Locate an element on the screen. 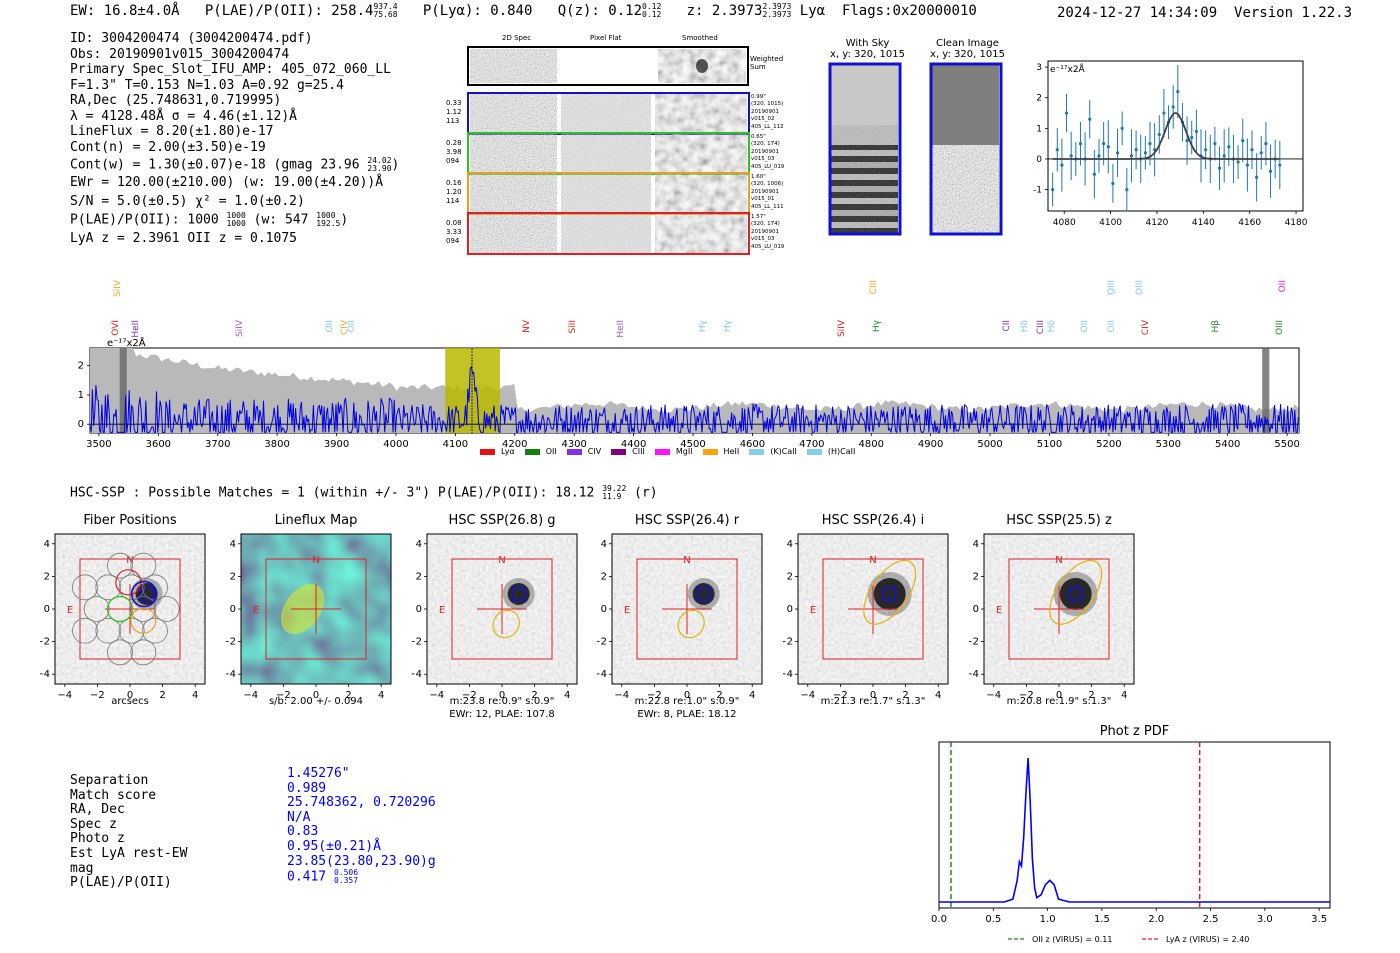 This screenshot has height=953, width=1400. row4-left-0: 0.08 is located at coordinates (454, 223).